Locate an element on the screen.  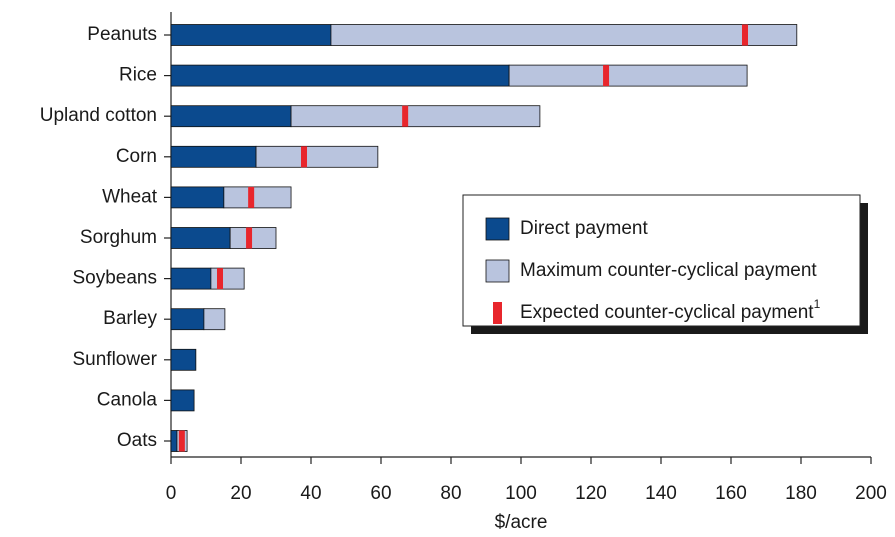
legend-label: Maximum counter-cyclical payment is located at coordinates (668, 270).